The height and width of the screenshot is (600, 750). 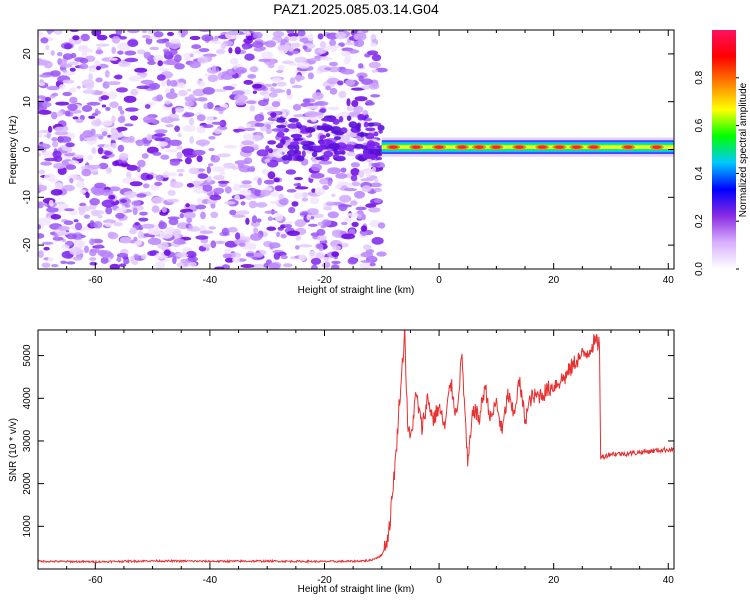 What do you see at coordinates (527, 147) in the screenshot?
I see `signal-band` at bounding box center [527, 147].